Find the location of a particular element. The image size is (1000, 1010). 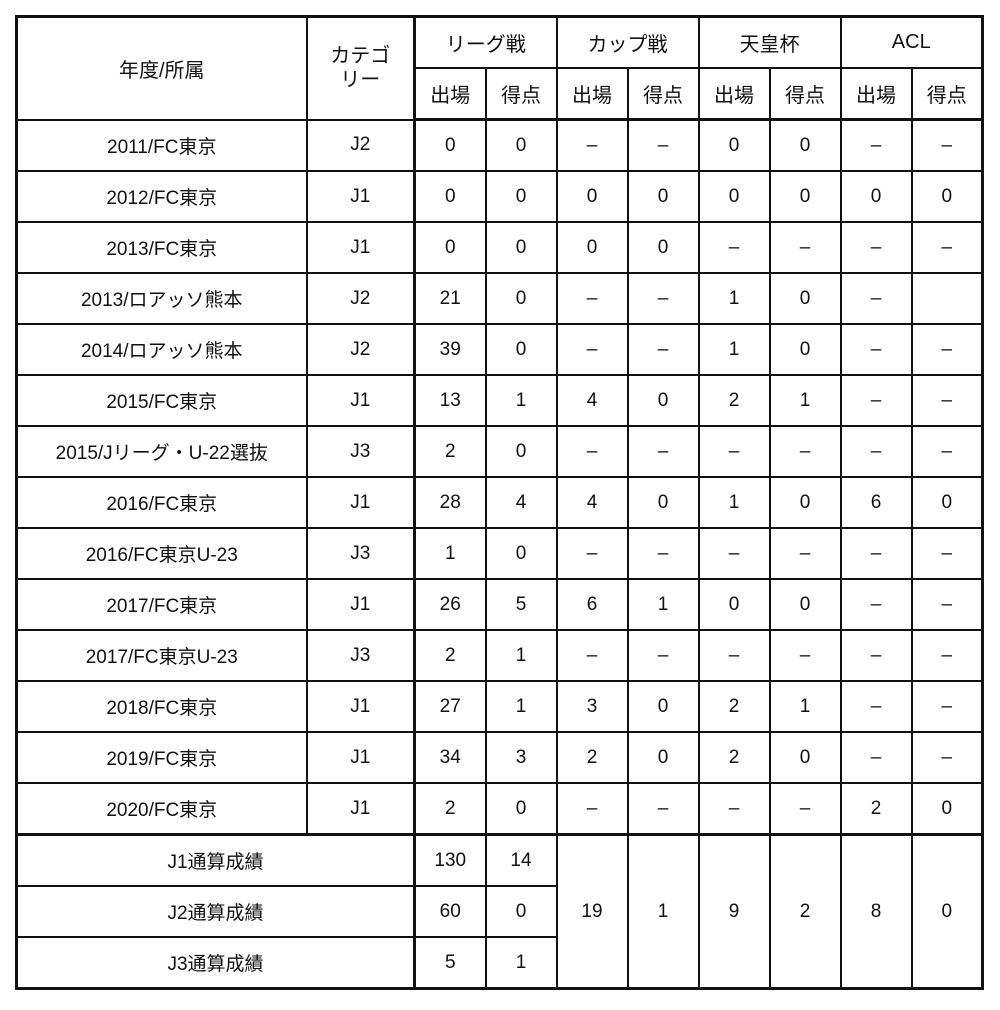

table-row: 2017/FC東京U-23 J3 2 1– – – – – – is located at coordinates (499, 655).